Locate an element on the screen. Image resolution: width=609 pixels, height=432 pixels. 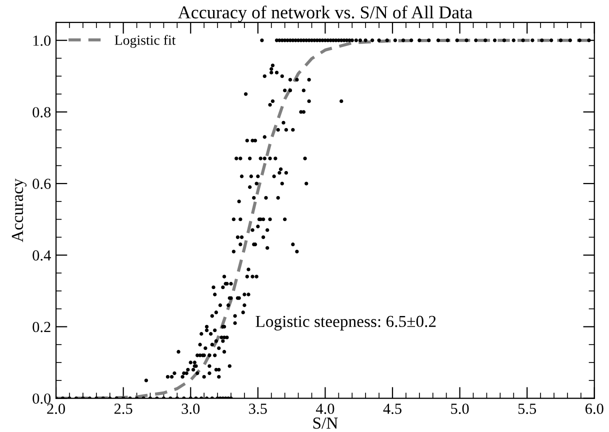
y-tick-label: 0.8 is located at coordinates (41, 112).